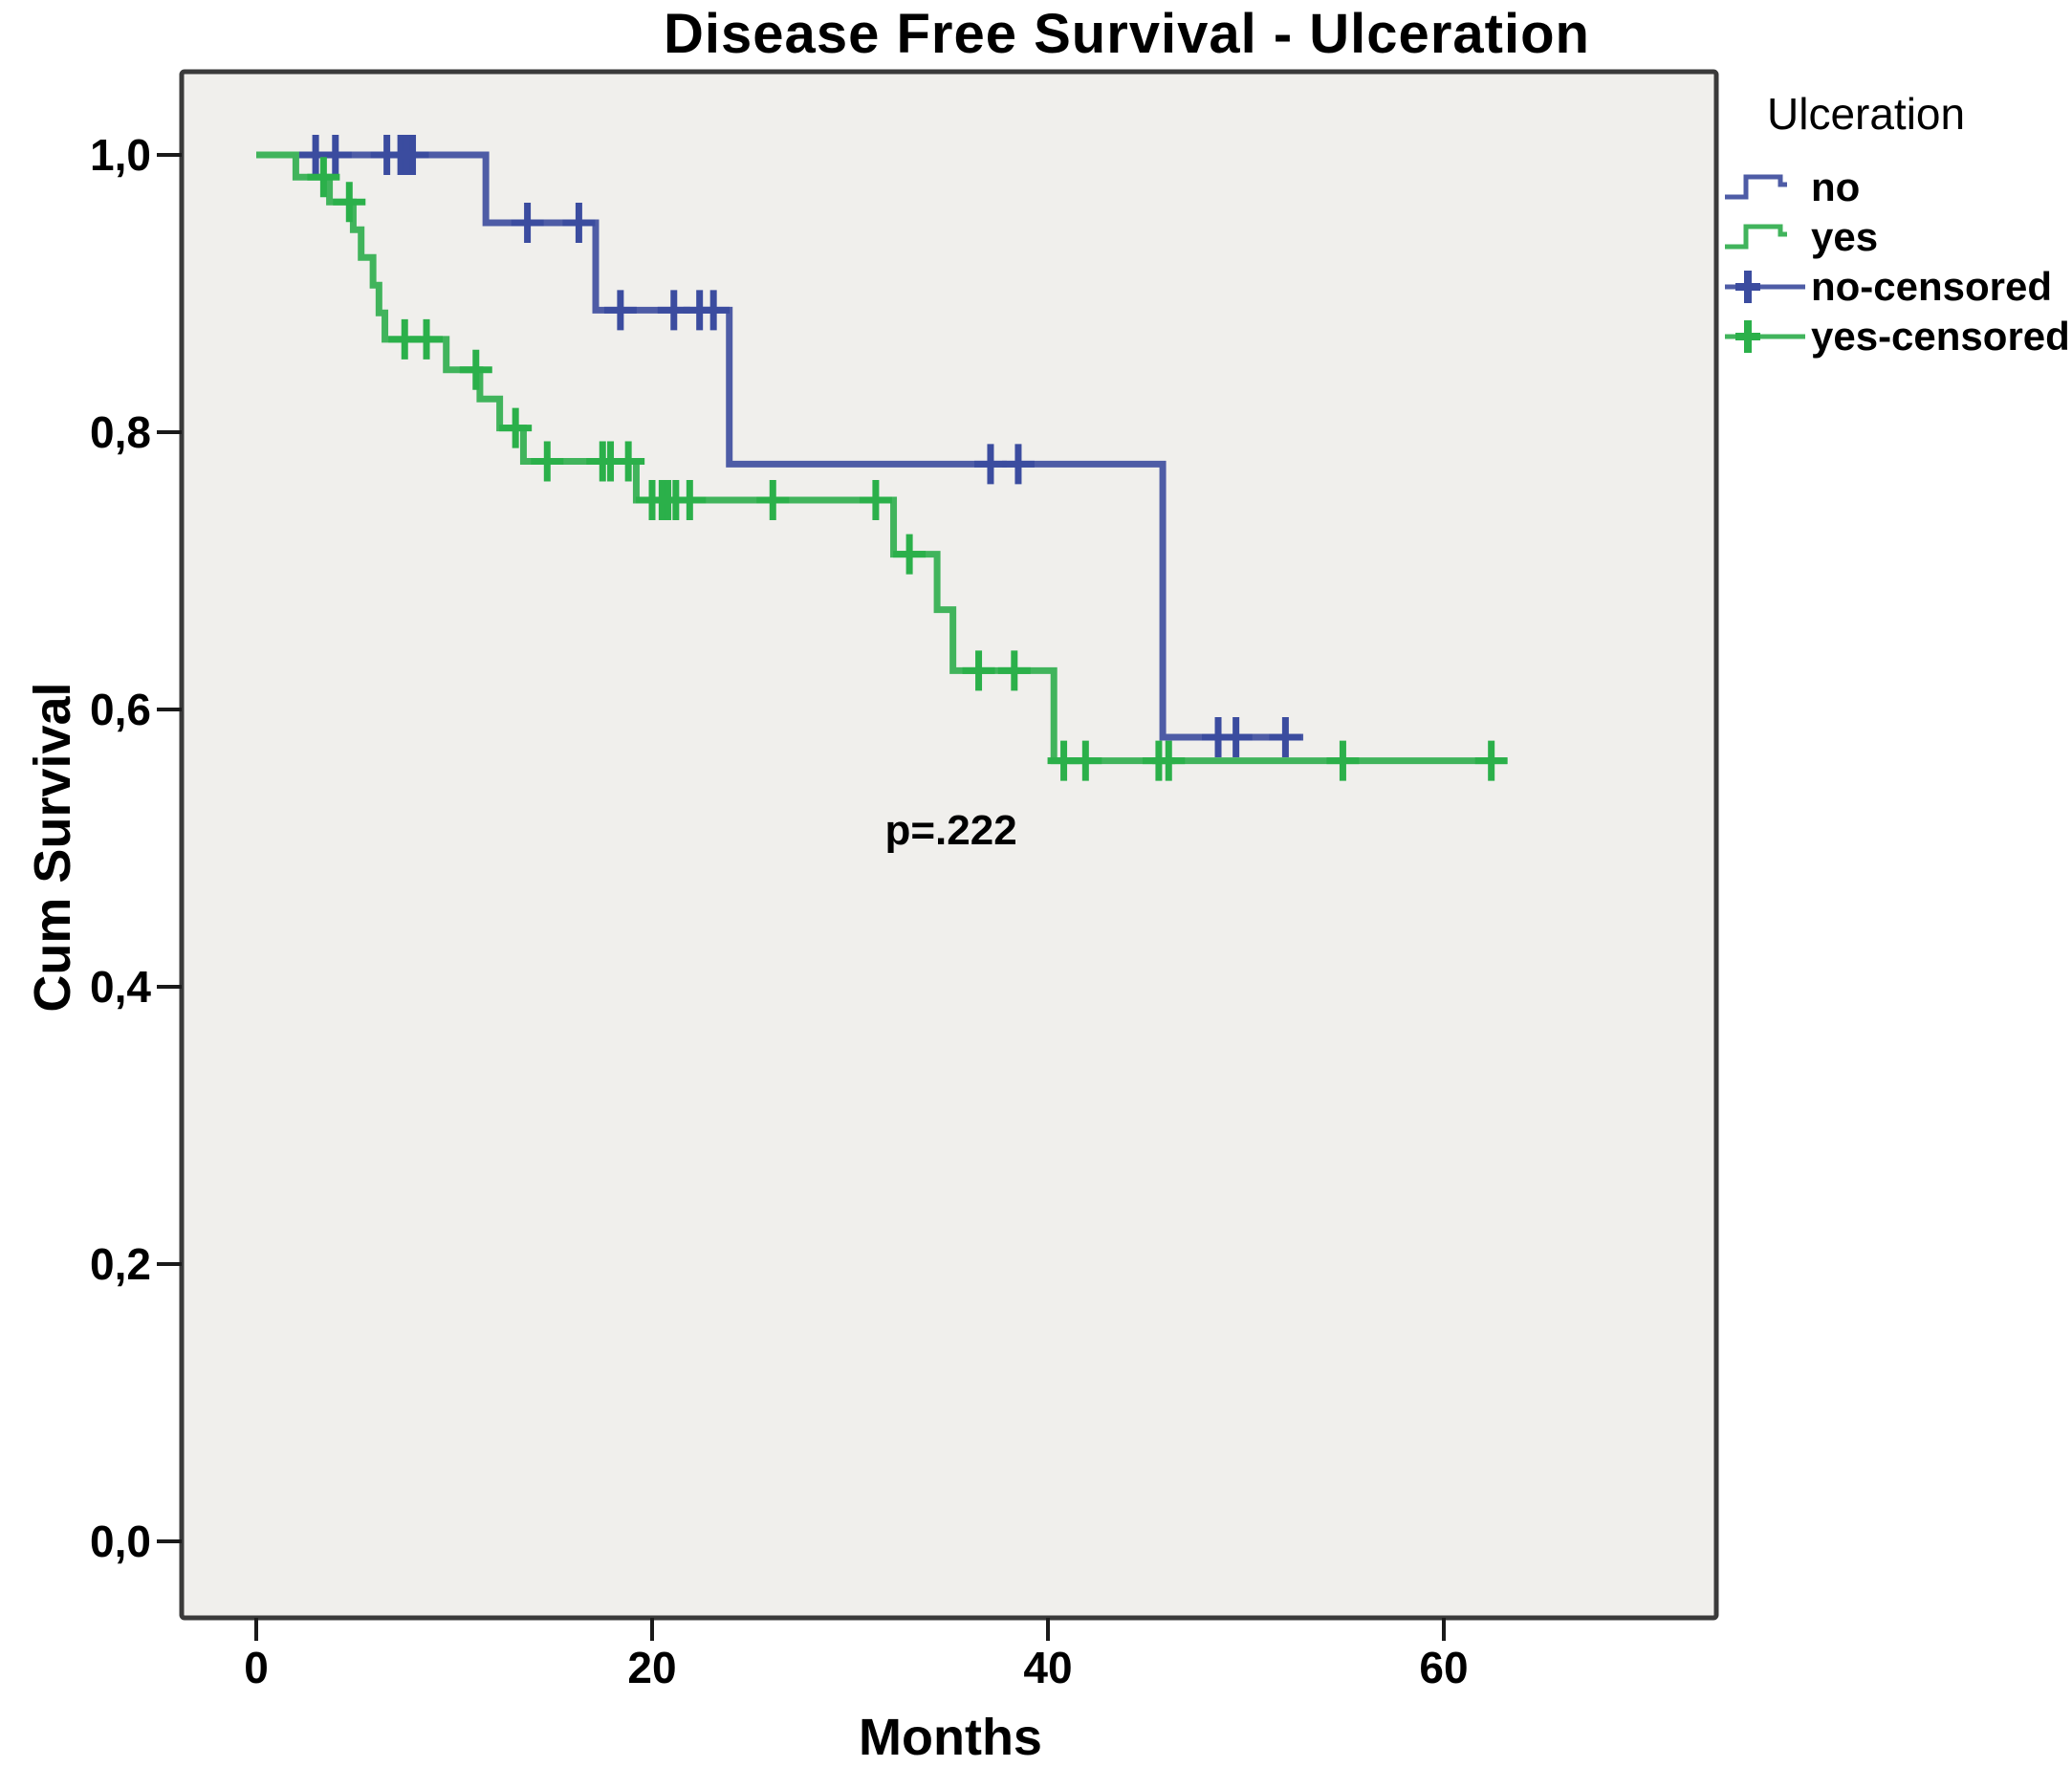 Image resolution: width=2072 pixels, height=1789 pixels. What do you see at coordinates (120, 1264) in the screenshot?
I see `y-tick-label: 0,2` at bounding box center [120, 1264].